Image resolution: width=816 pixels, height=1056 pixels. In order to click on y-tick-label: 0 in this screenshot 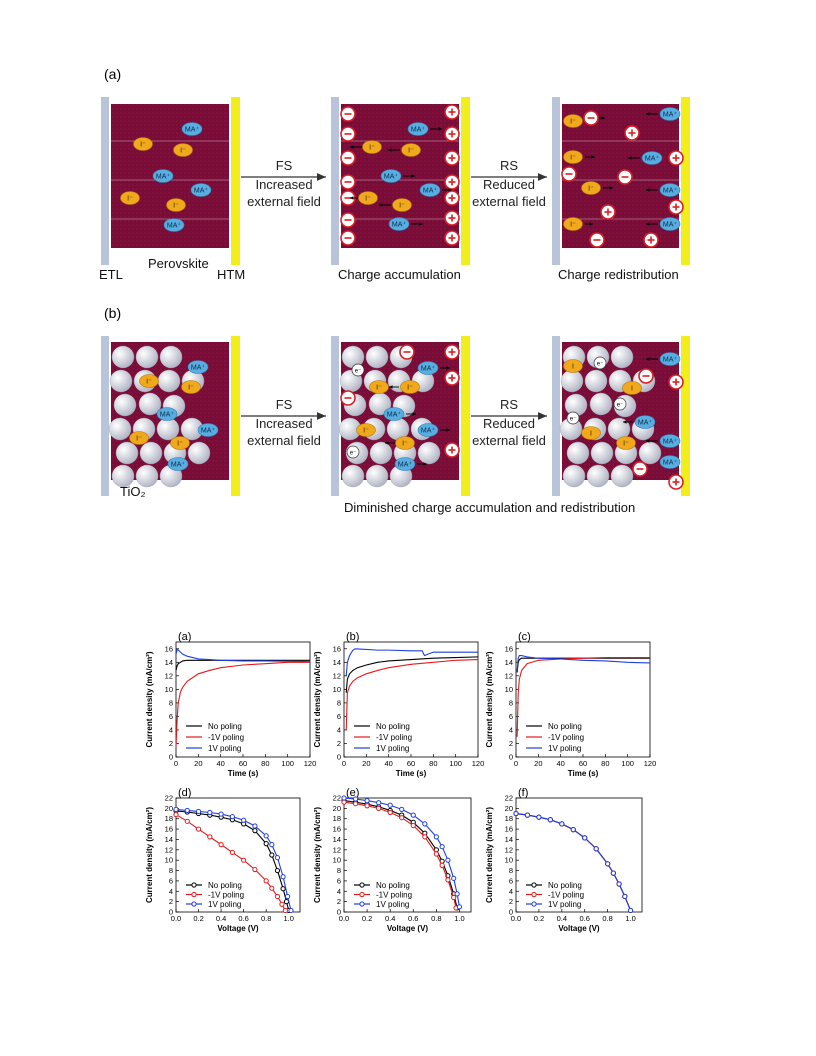, I will do `click(171, 912)`.